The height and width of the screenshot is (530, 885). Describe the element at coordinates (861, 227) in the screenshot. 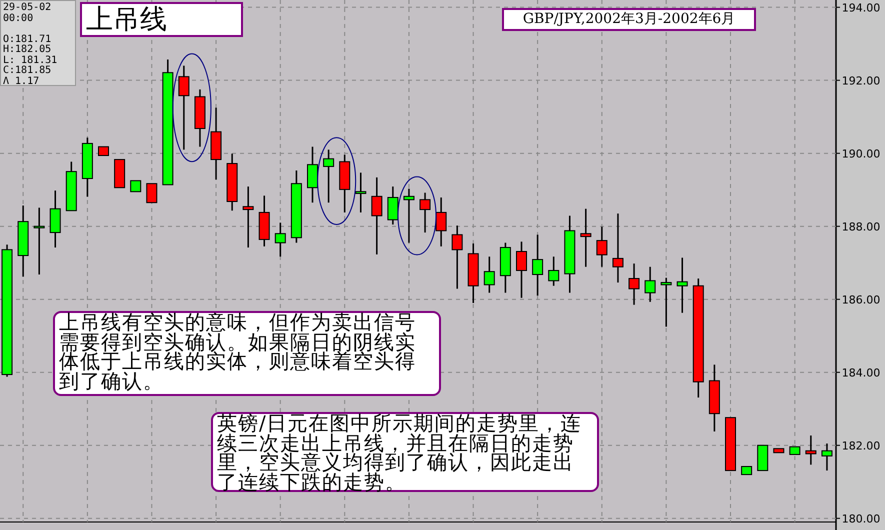

I see `y-tick-label: 188.00` at that location.